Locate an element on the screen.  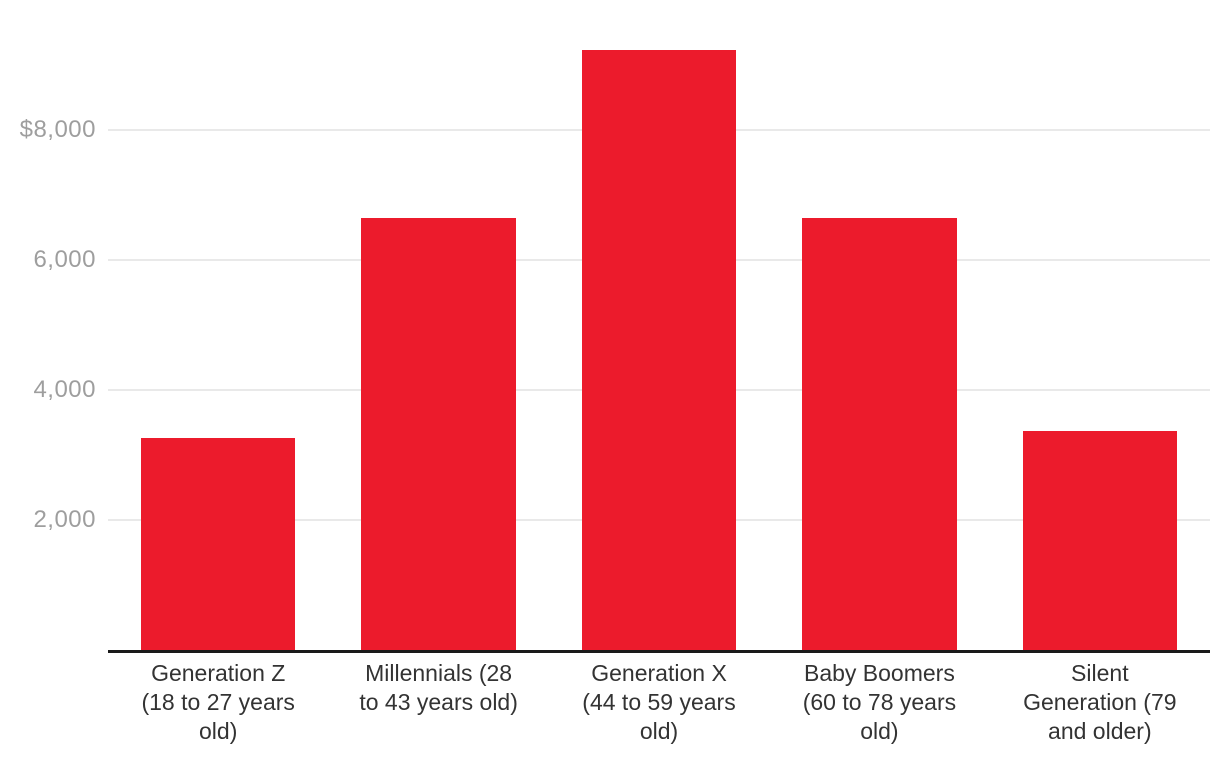
x-axis-label-generation-x: Generation X (44 to 59 years old) is located at coordinates (659, 702).